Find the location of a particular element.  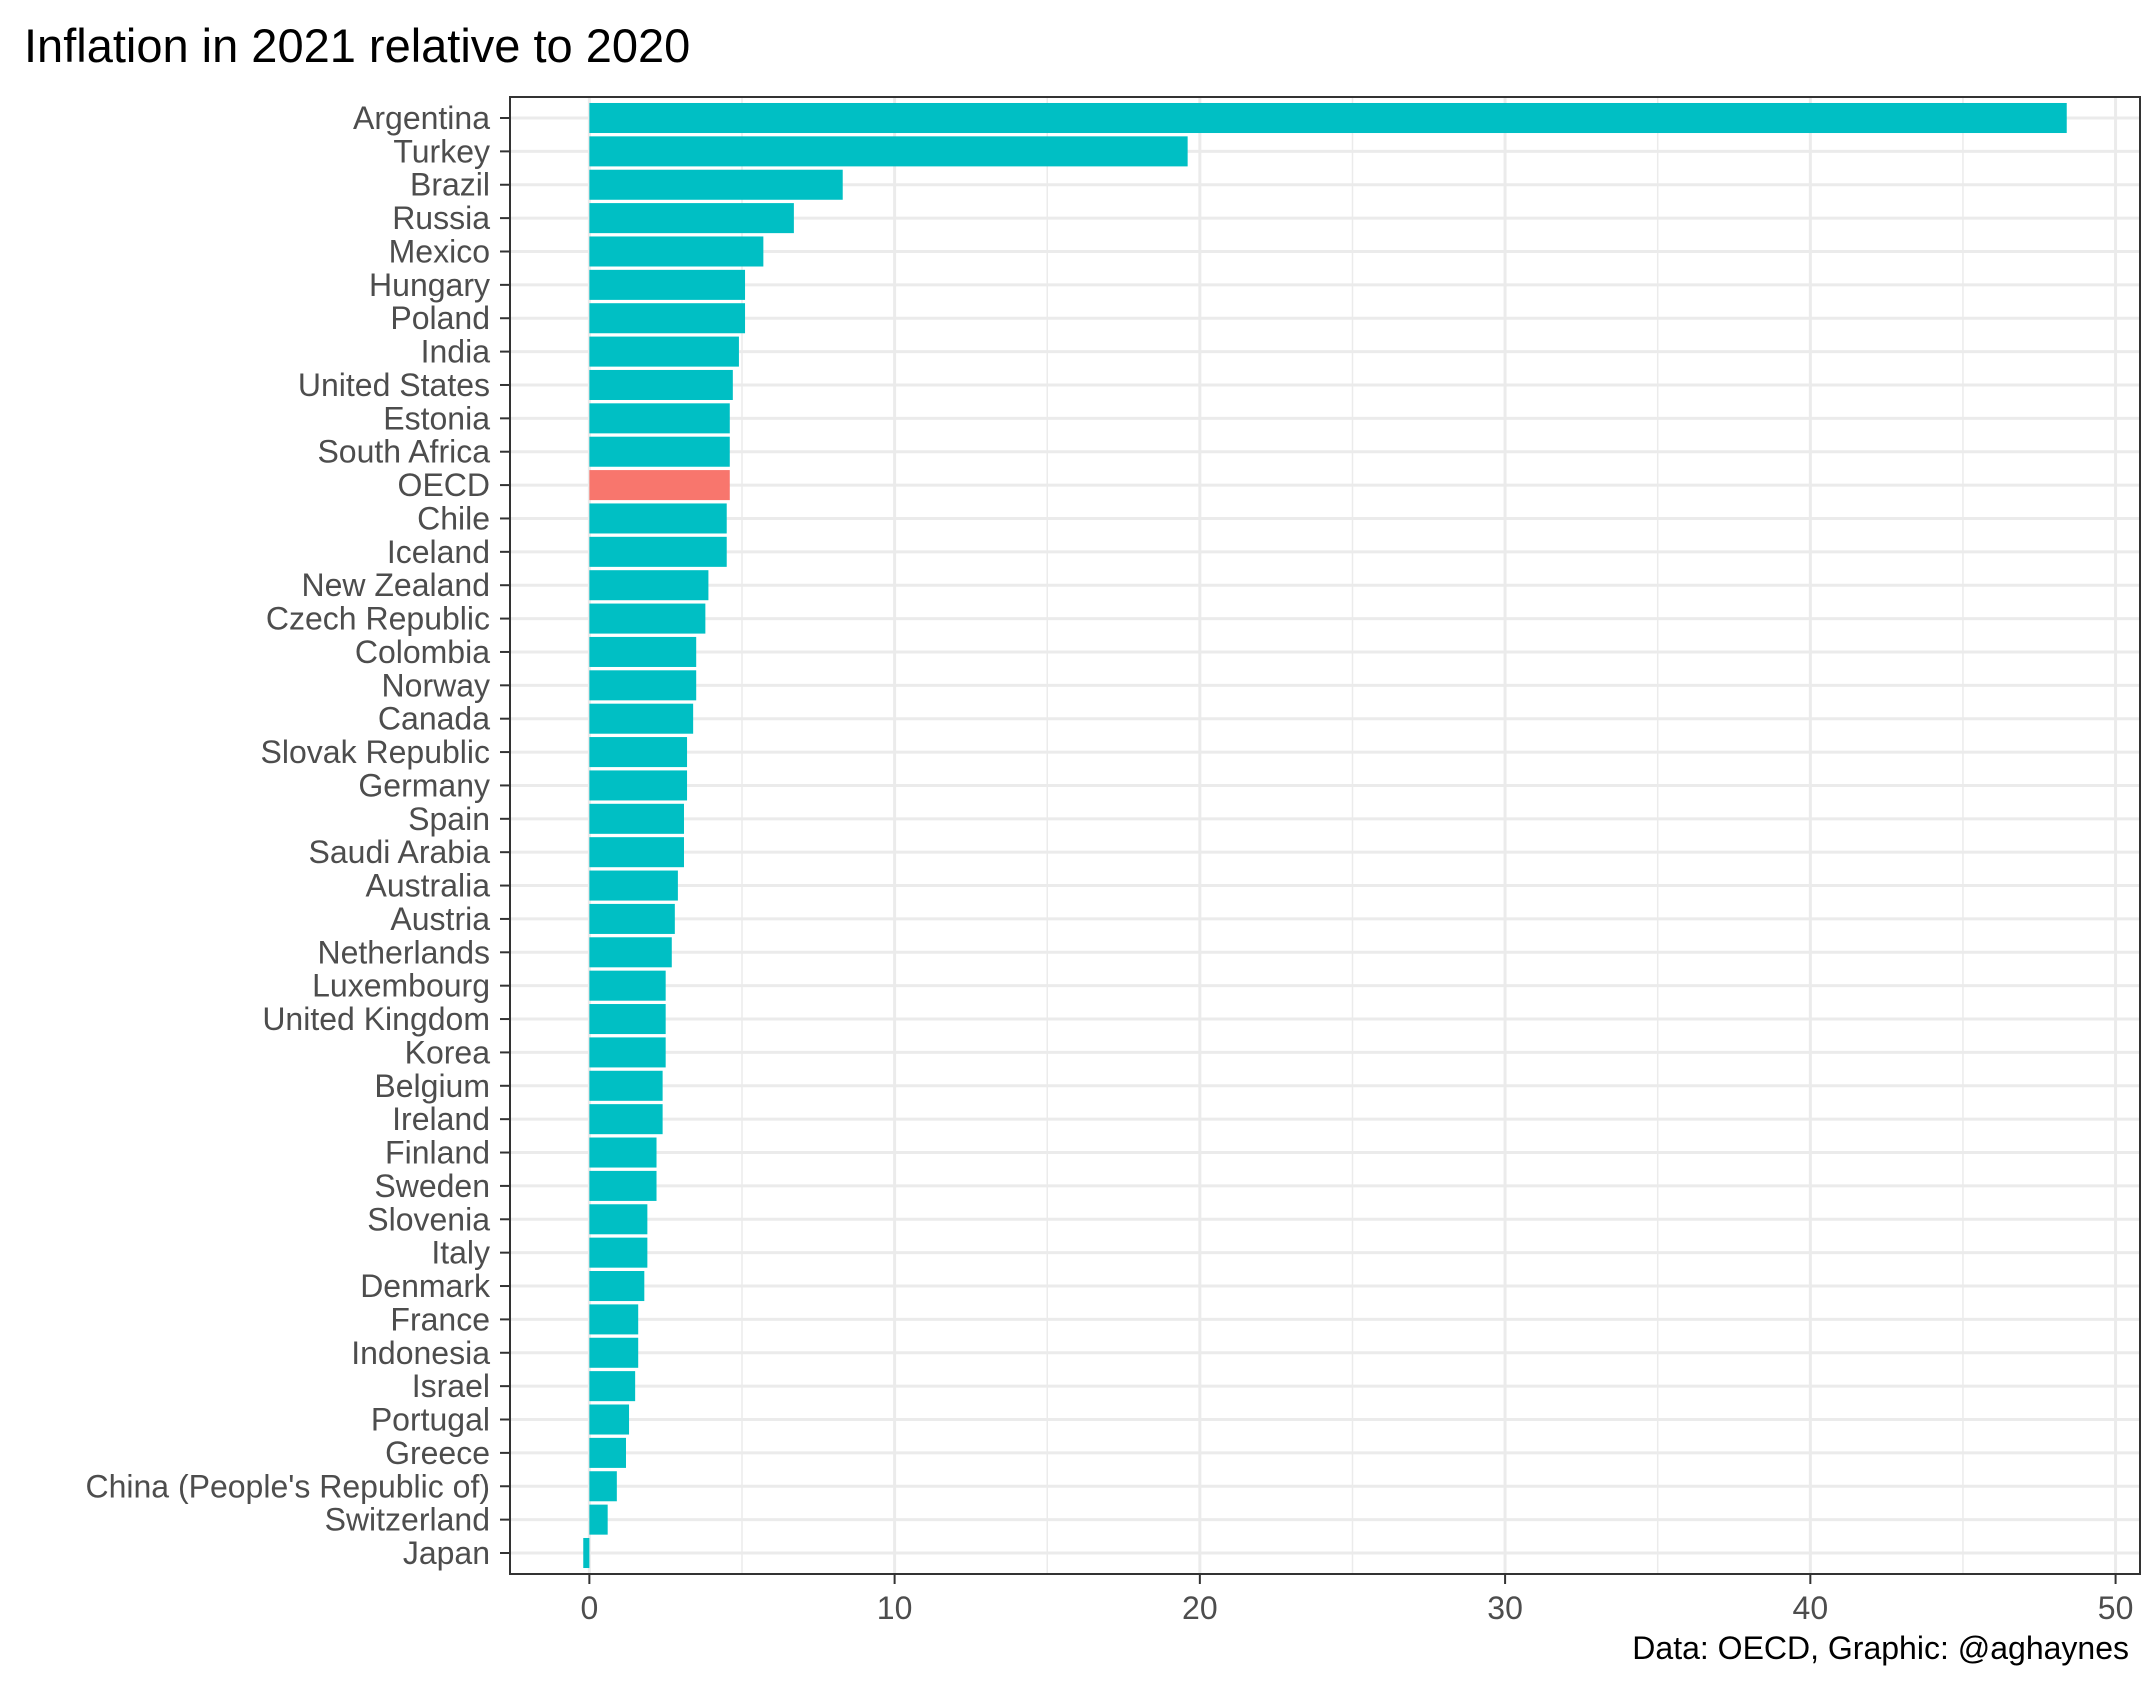

bar-chile is located at coordinates (658, 518).